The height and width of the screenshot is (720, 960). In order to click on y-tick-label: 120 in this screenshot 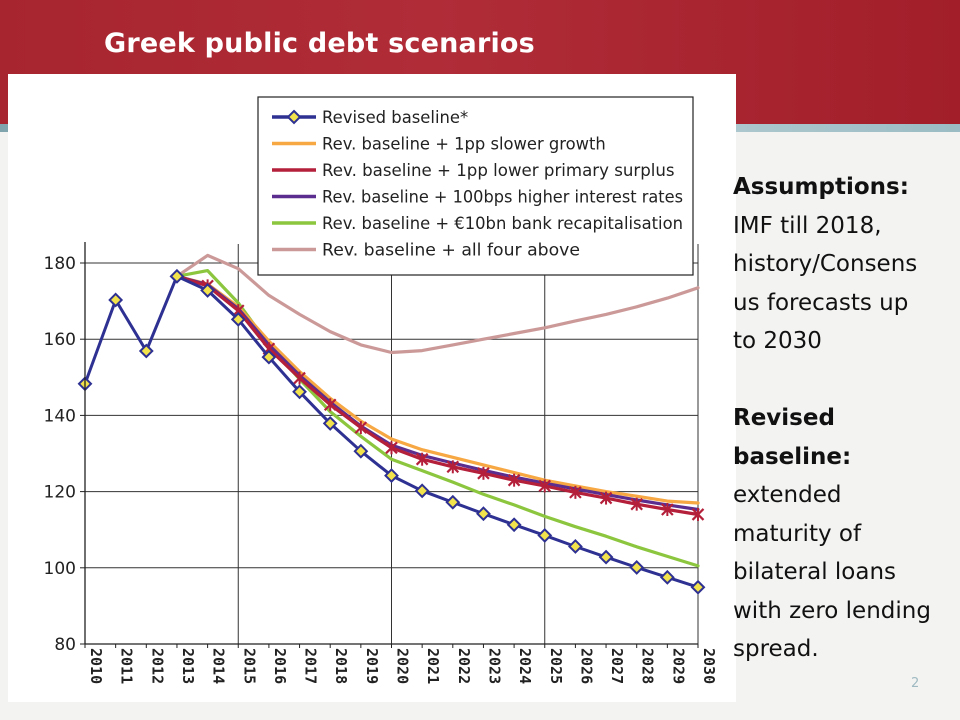, I will do `click(60, 493)`.